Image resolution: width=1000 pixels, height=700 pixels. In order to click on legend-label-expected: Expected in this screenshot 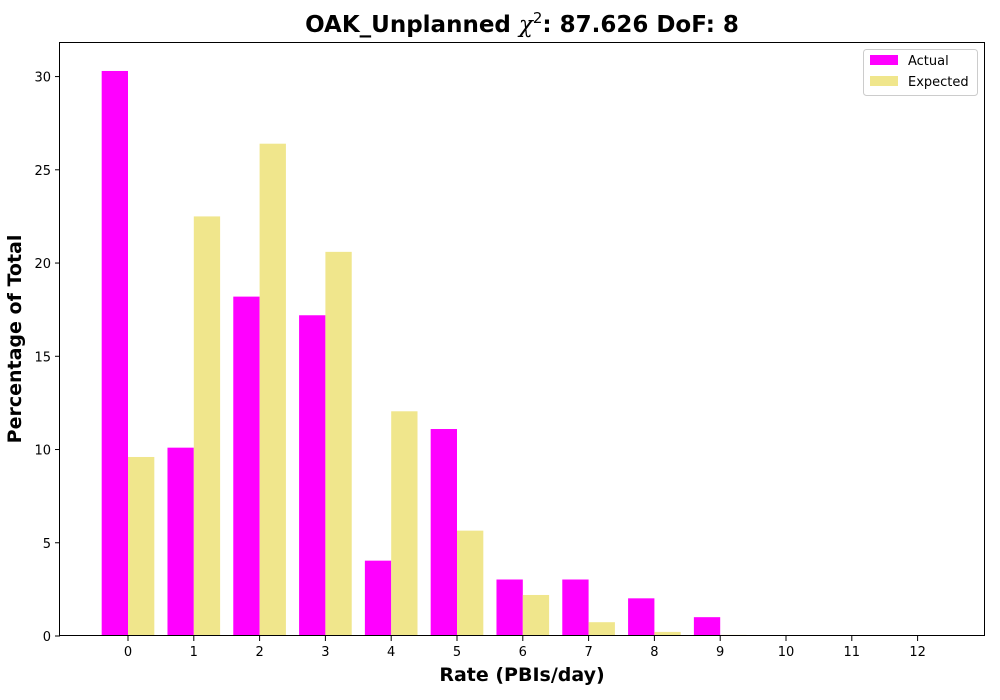, I will do `click(938, 82)`.